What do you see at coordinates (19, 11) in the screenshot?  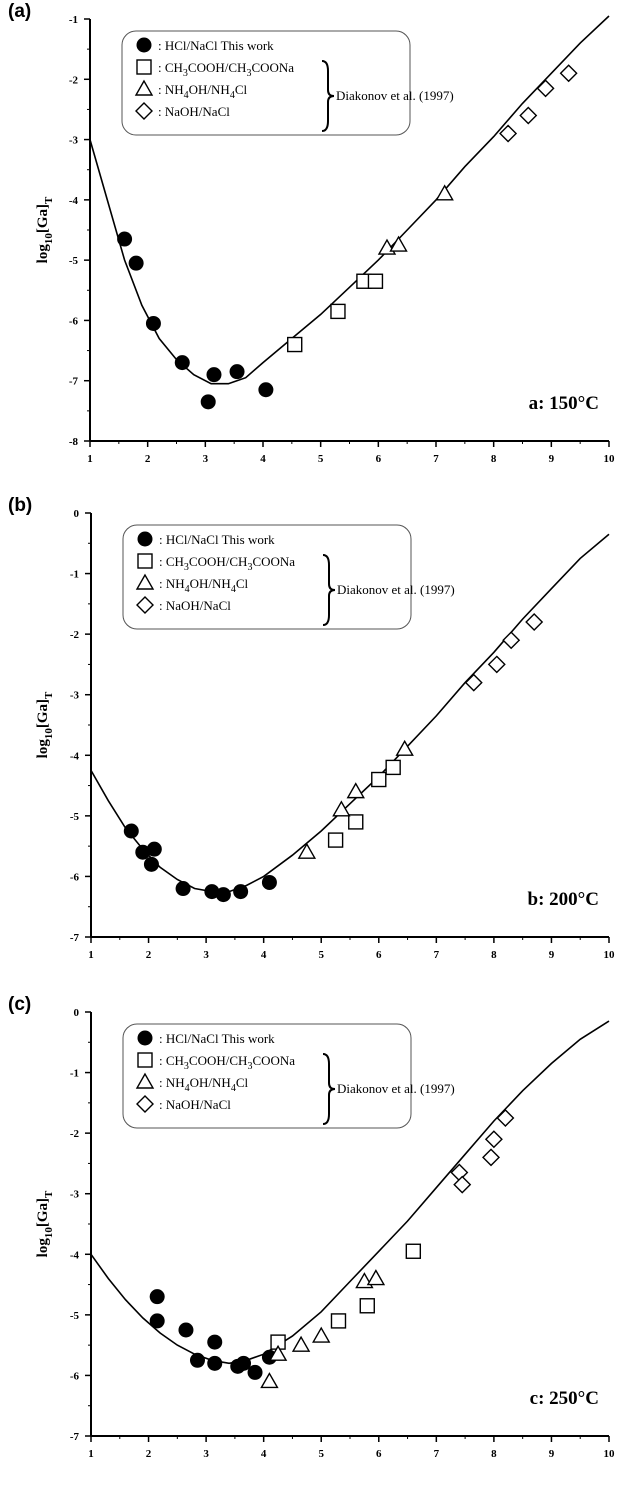 I see `panel-label: (a)` at bounding box center [19, 11].